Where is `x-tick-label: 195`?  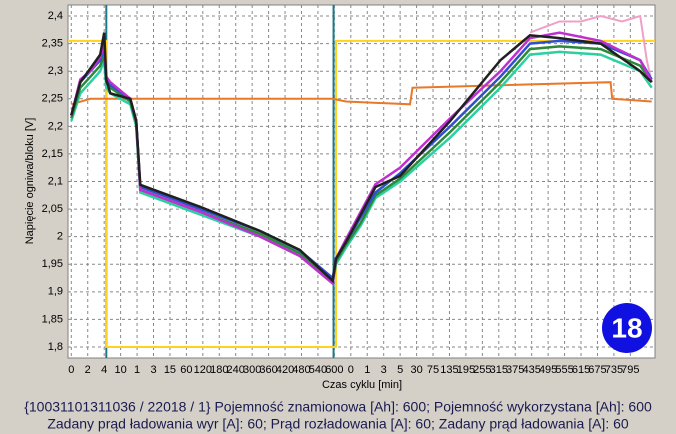 x-tick-label: 195 is located at coordinates (466, 370).